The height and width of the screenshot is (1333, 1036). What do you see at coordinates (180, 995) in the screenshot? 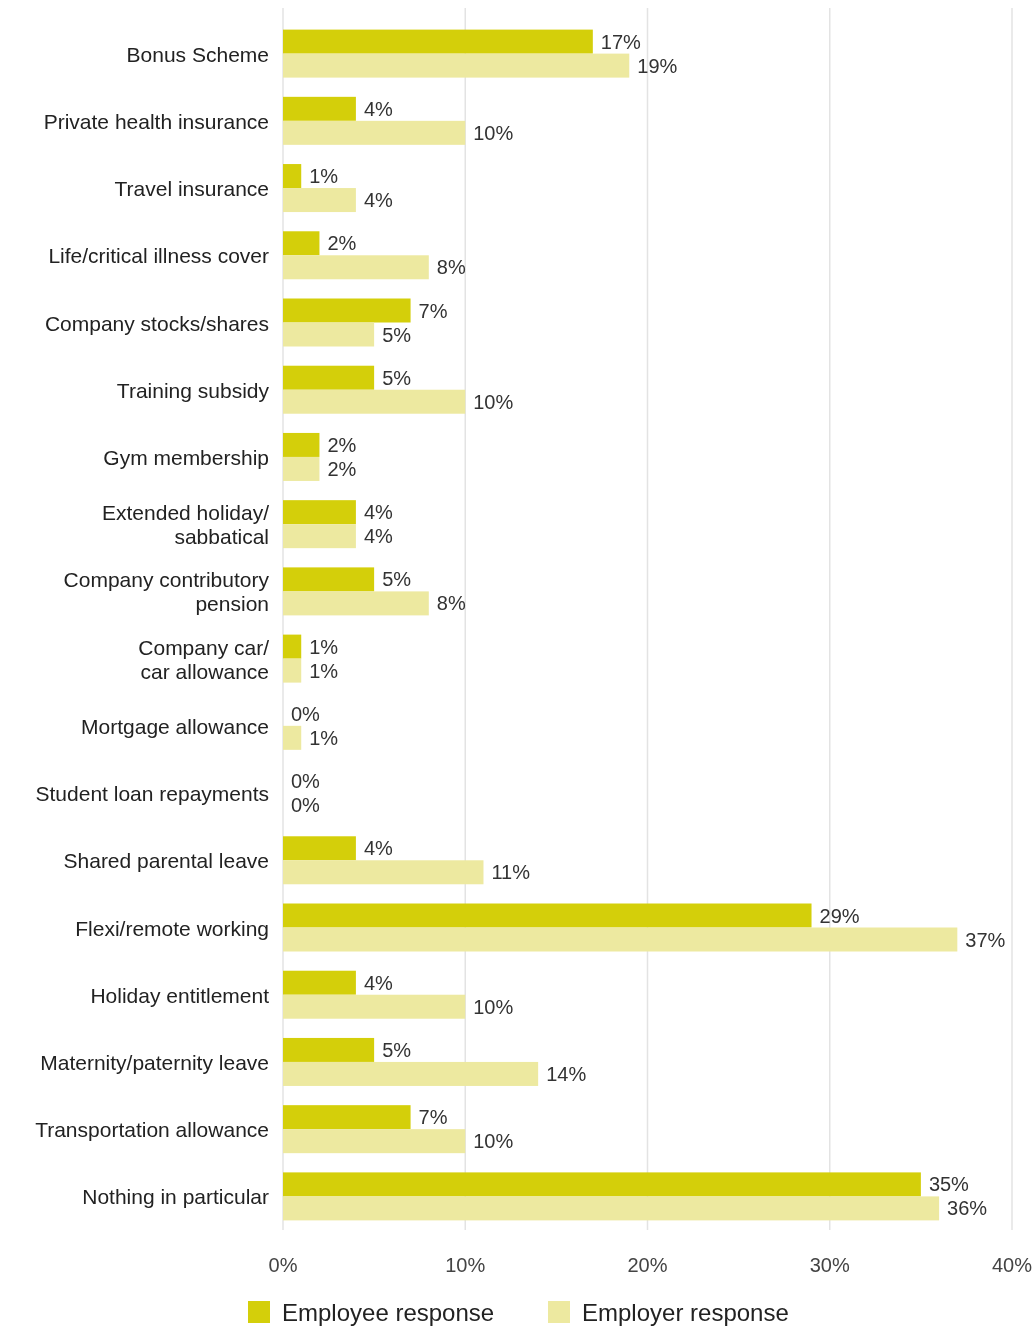
I see `y-tick-label: Holiday entitlement` at bounding box center [180, 995].